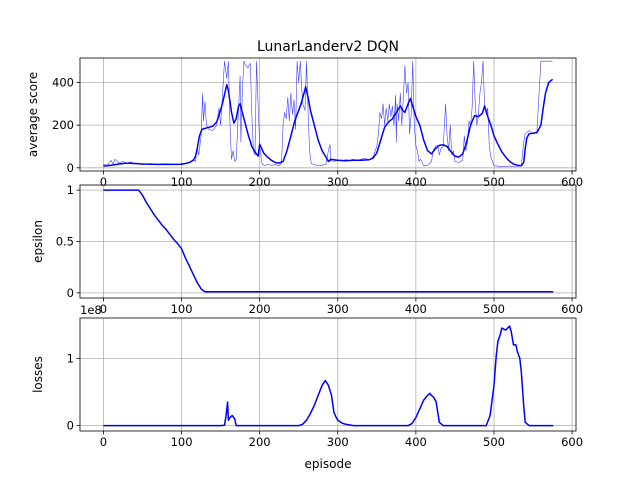 This screenshot has width=640, height=480. What do you see at coordinates (494, 182) in the screenshot?
I see `score-x-tick-label: 500` at bounding box center [494, 182].